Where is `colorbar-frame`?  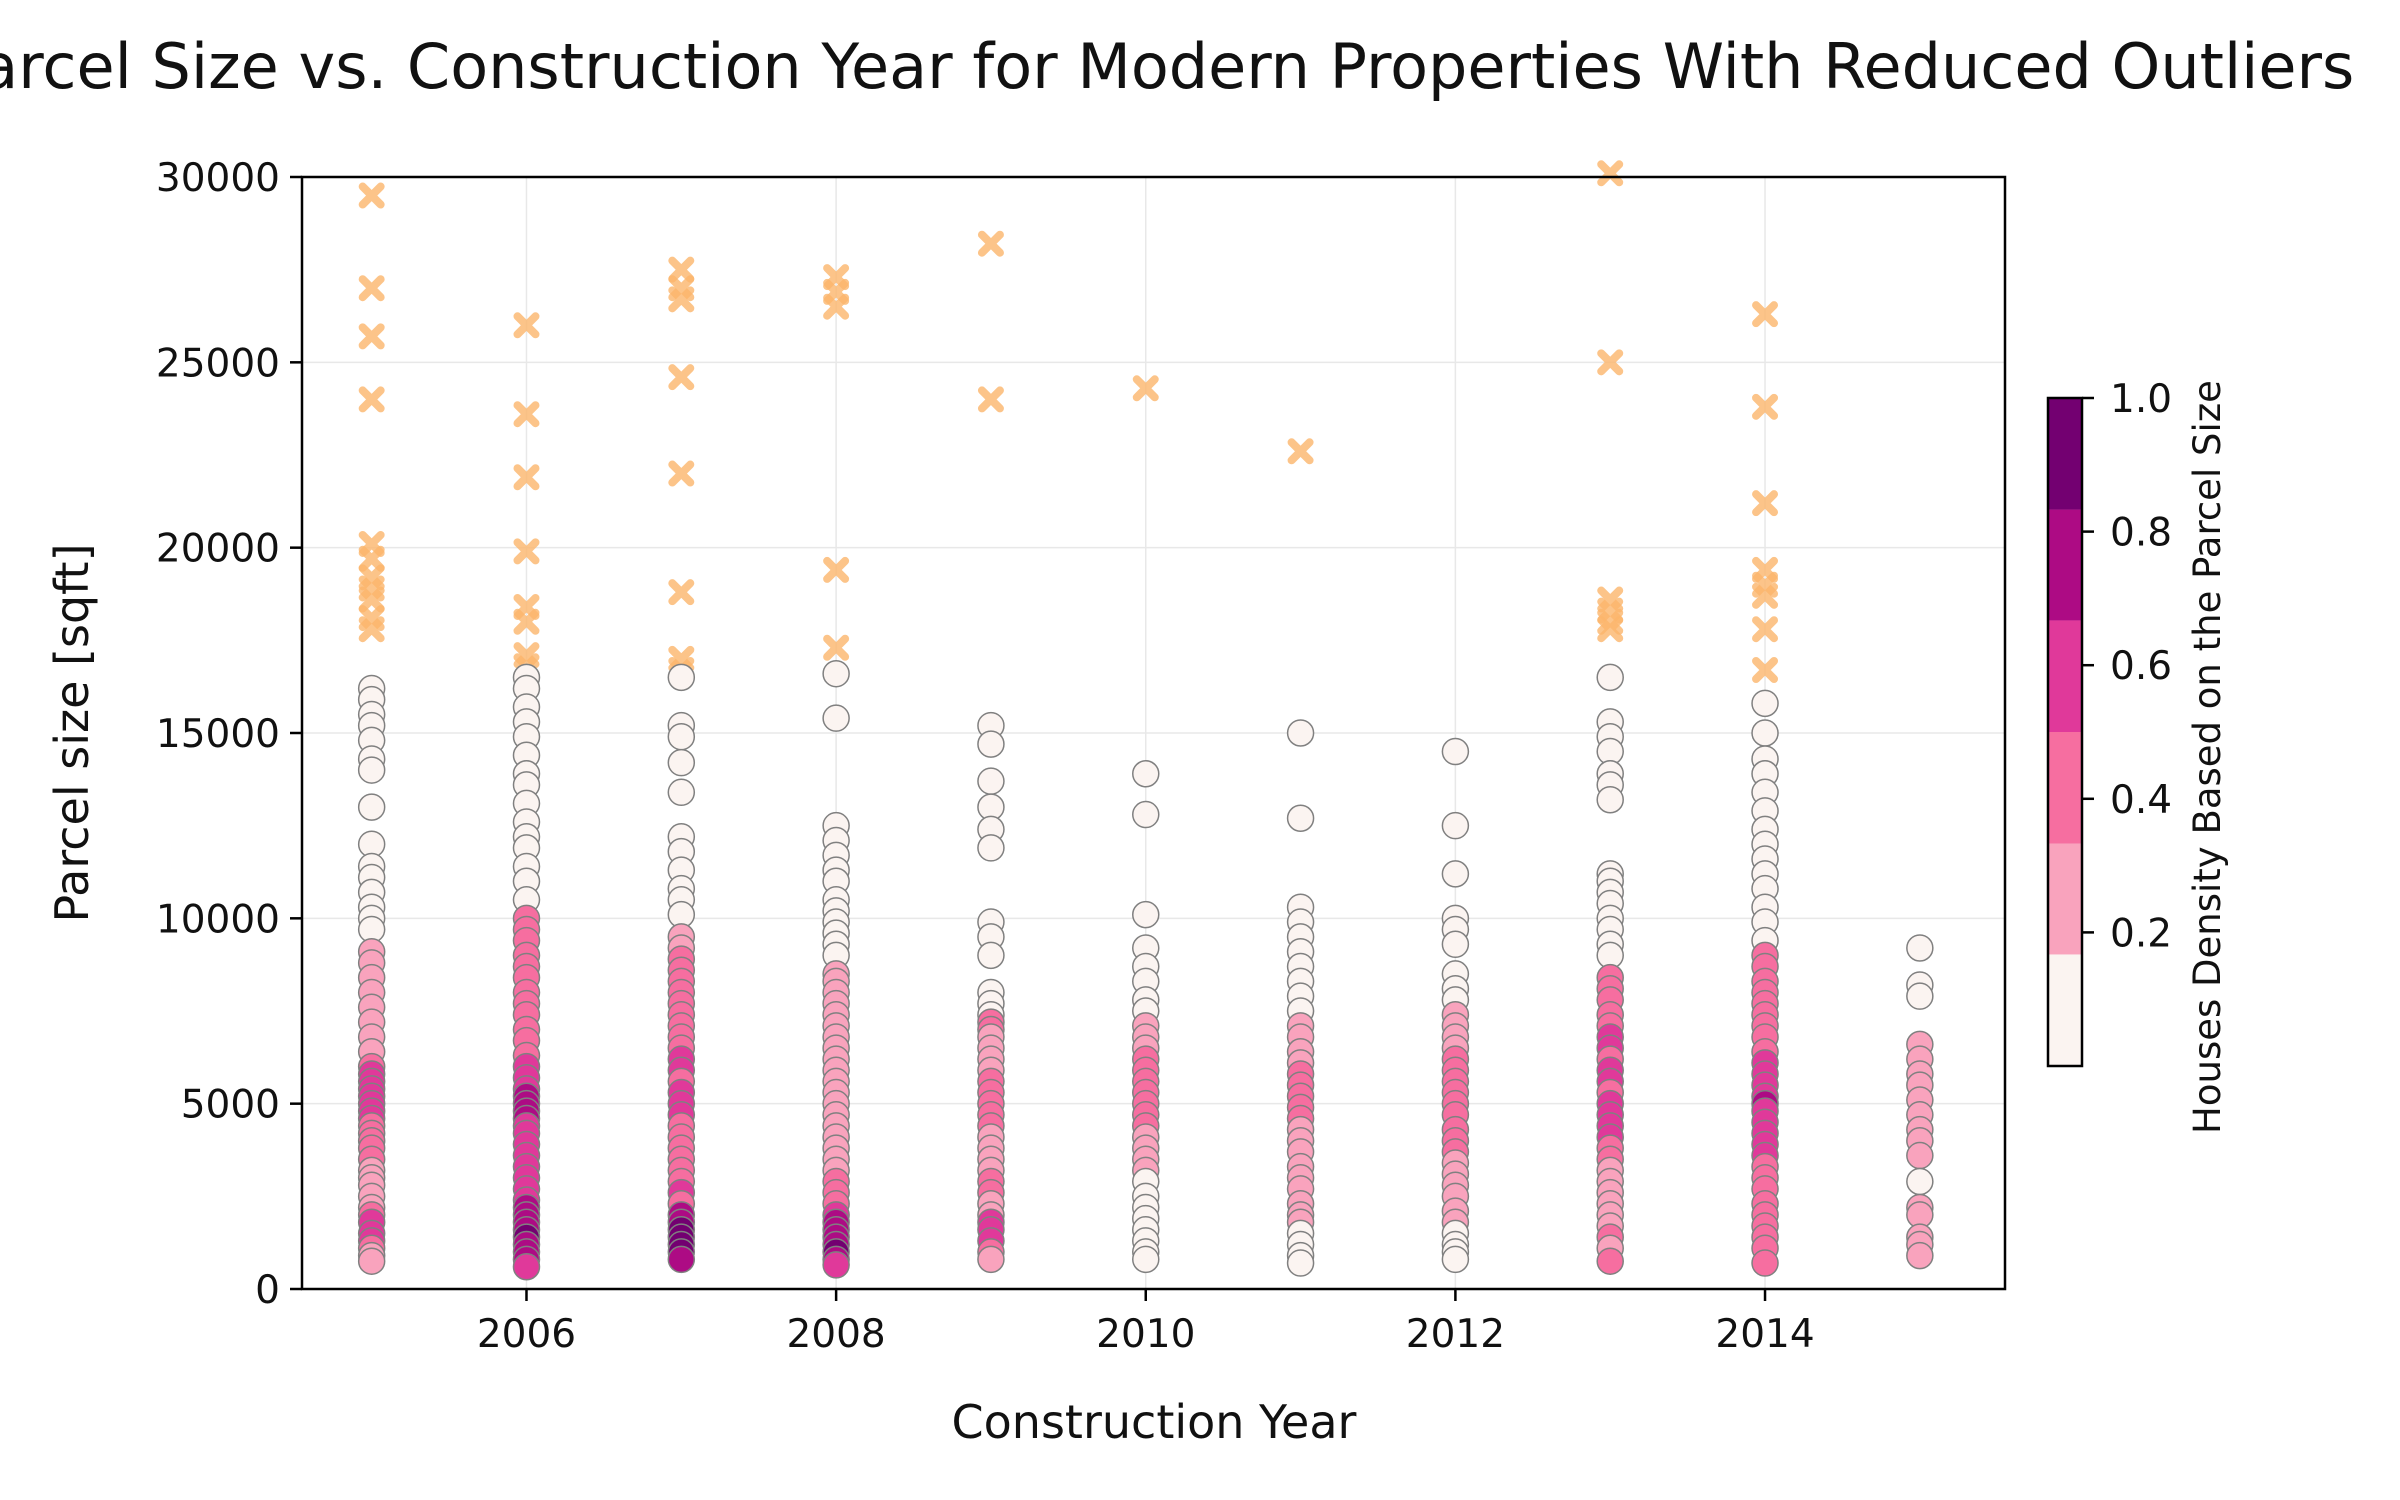 colorbar-frame is located at coordinates (2065, 732).